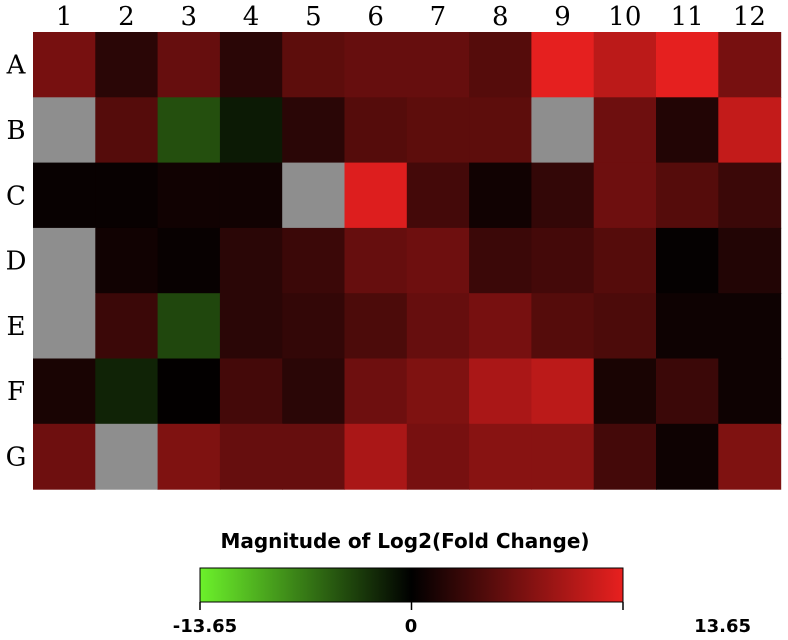  I want to click on heatmap-cell-C10, so click(625, 195).